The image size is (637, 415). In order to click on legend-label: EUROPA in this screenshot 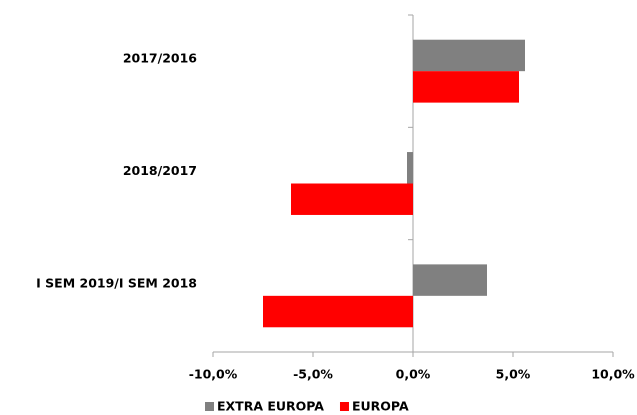, I will do `click(380, 406)`.